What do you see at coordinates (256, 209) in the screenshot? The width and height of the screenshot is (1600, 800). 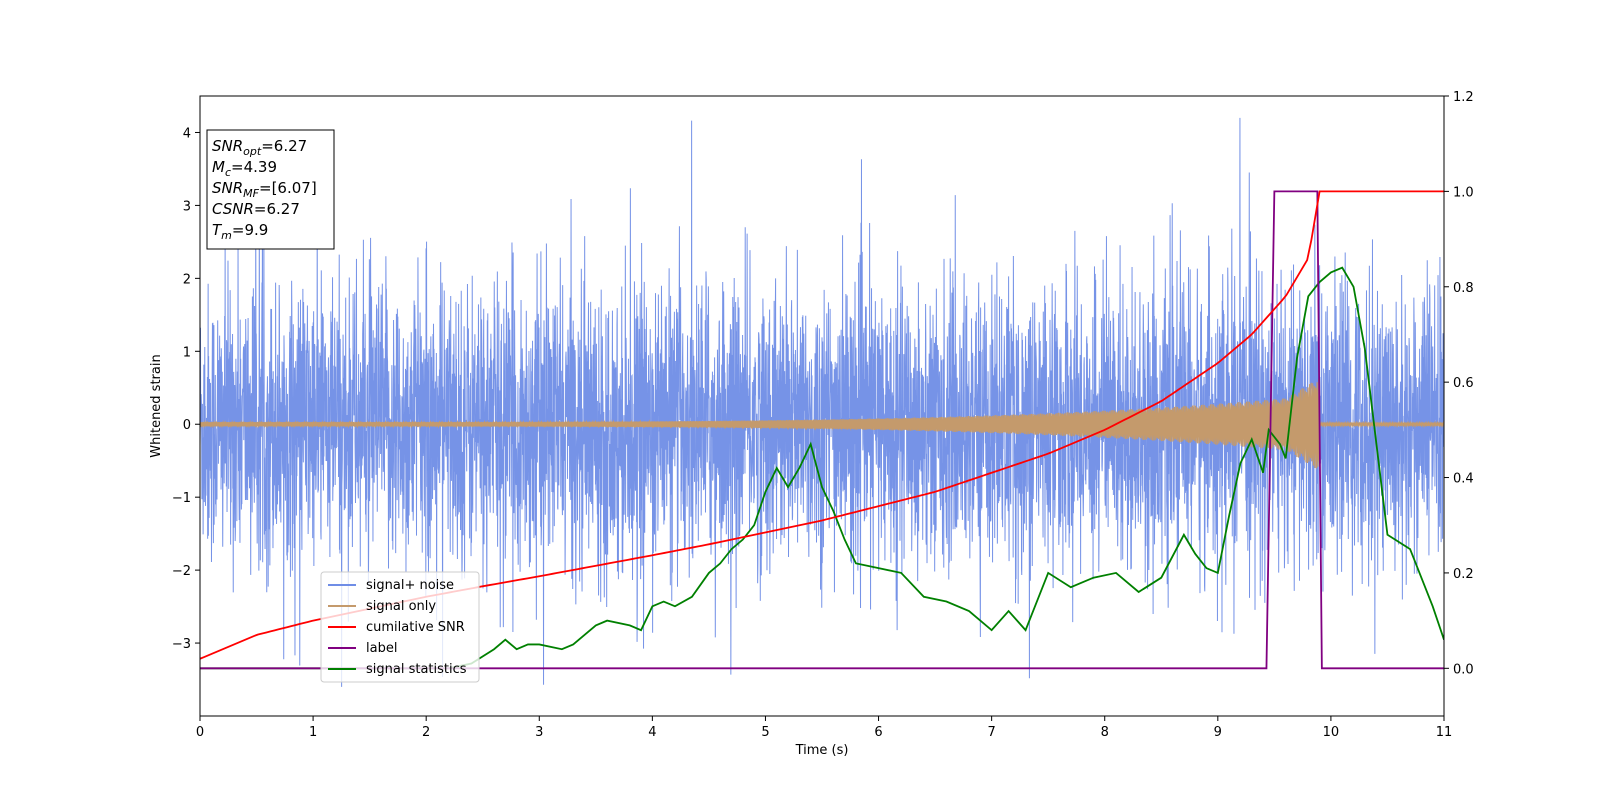 I see `annotation-line: CSNR=6.27` at bounding box center [256, 209].